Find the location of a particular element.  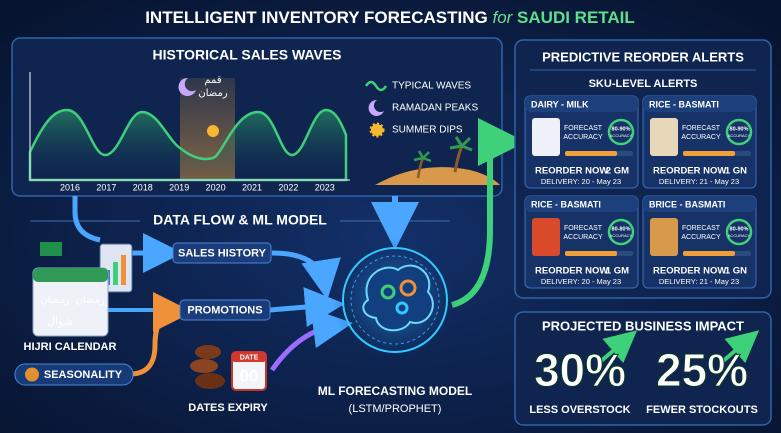

input-label: PROMOTIONS is located at coordinates (224, 310).